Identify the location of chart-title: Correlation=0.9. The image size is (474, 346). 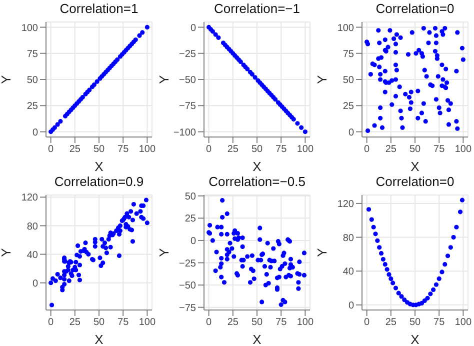
(99, 182).